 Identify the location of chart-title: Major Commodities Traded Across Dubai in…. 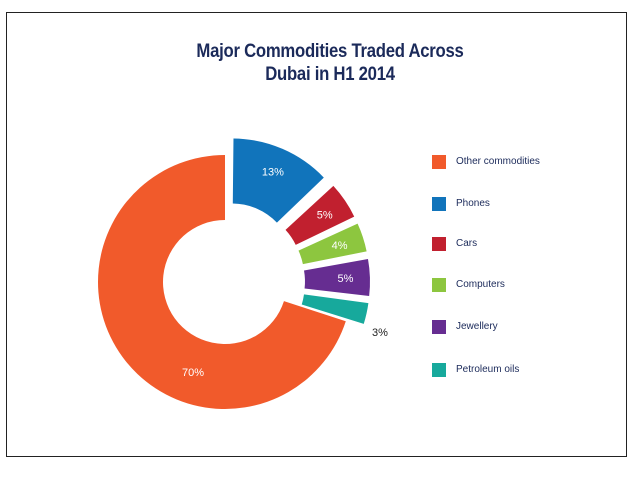
(330, 63).